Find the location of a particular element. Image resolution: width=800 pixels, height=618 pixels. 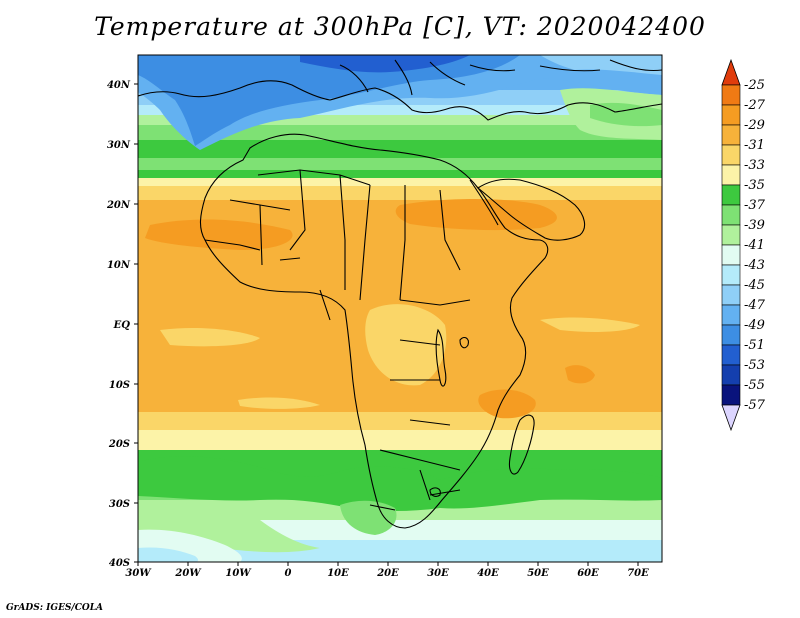

colorbar-label: -35 is located at coordinates (754, 185).